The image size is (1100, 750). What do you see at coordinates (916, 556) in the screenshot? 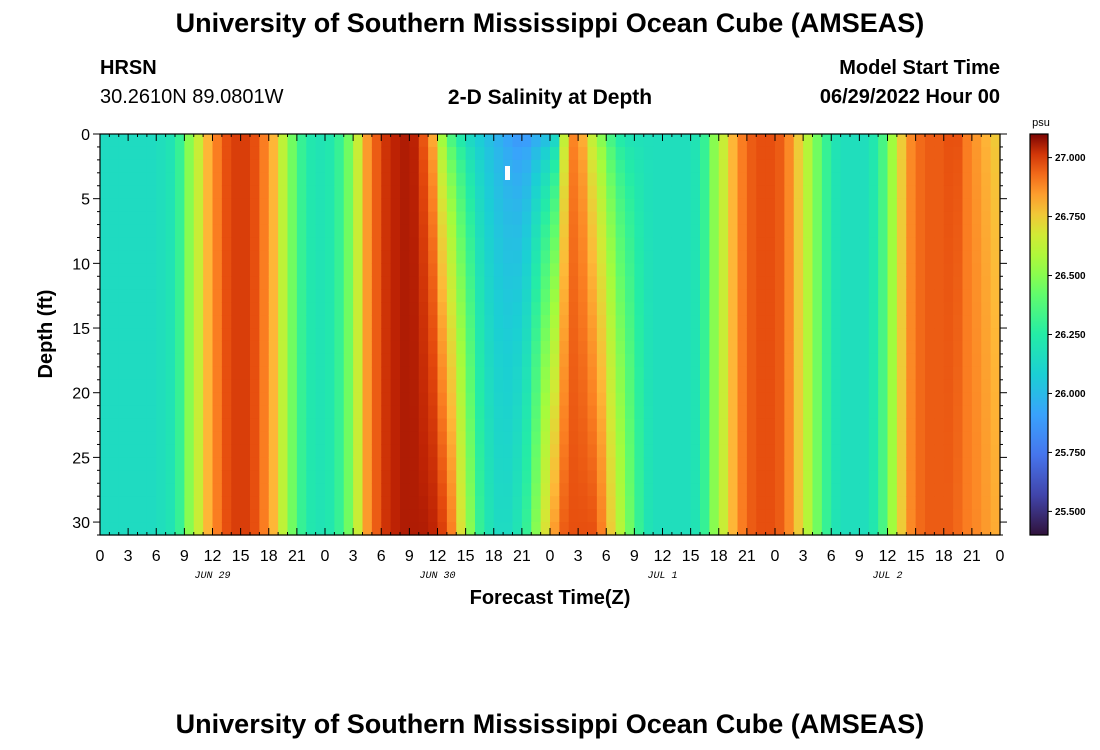
I see `x-tick-label: 15` at bounding box center [916, 556].